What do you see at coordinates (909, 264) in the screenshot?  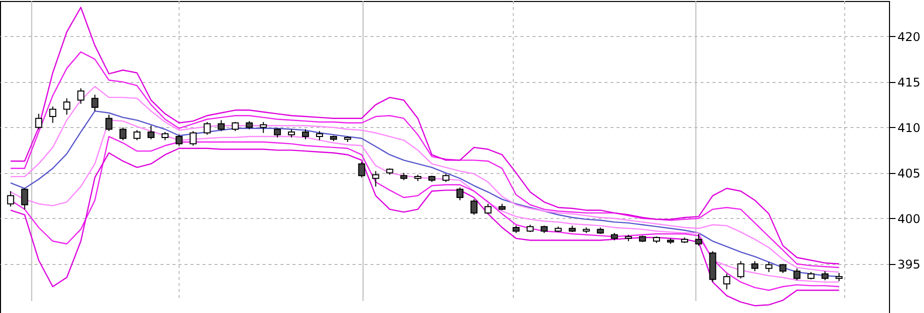 I see `y-tick-label: 395` at bounding box center [909, 264].